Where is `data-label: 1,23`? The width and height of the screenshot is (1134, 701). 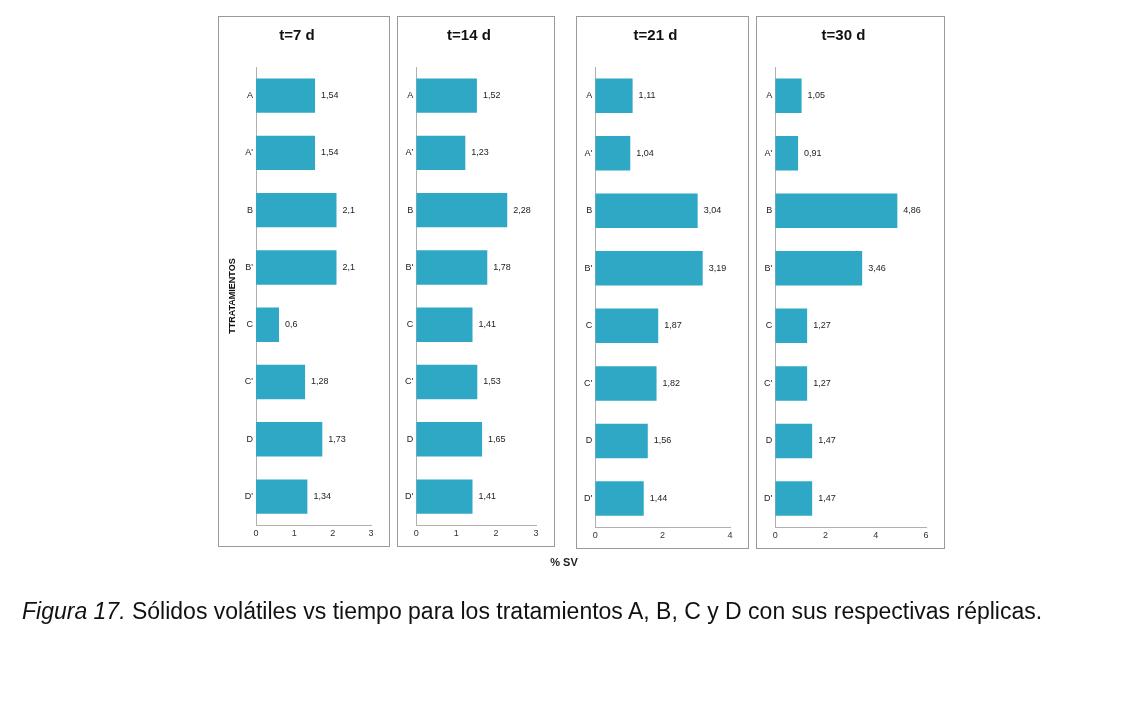 data-label: 1,23 is located at coordinates (480, 152).